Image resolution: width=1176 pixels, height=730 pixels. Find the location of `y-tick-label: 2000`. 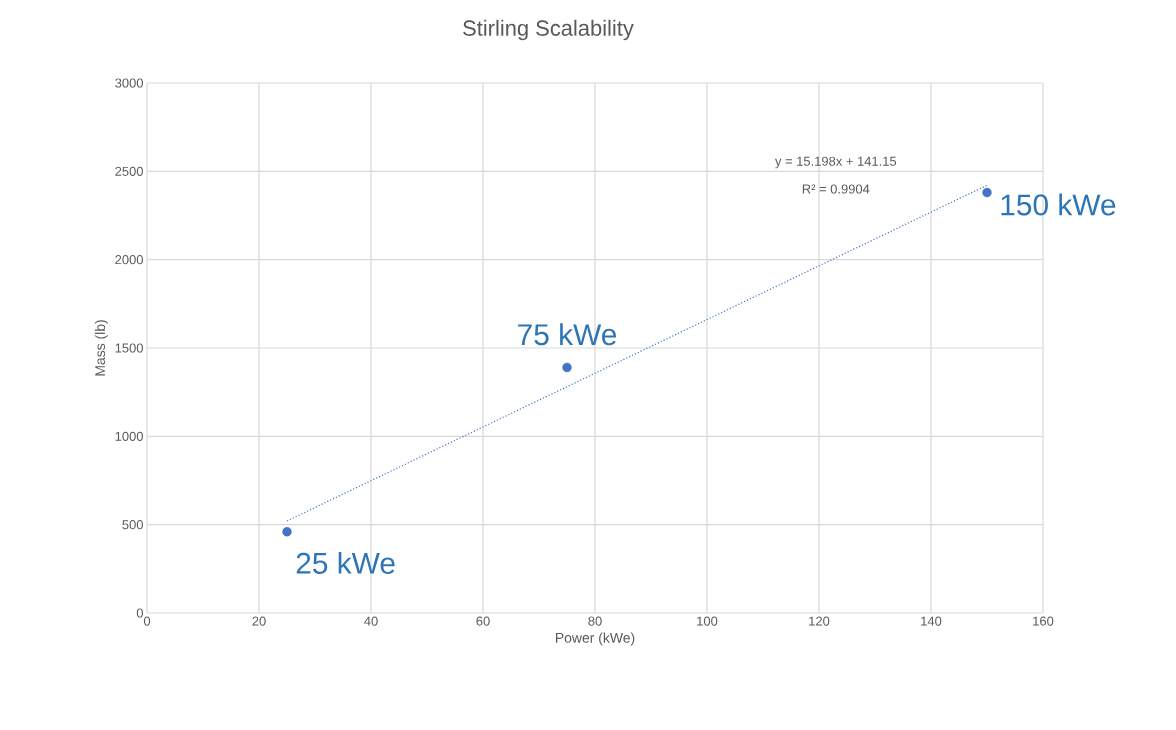

y-tick-label: 2000 is located at coordinates (129, 260).